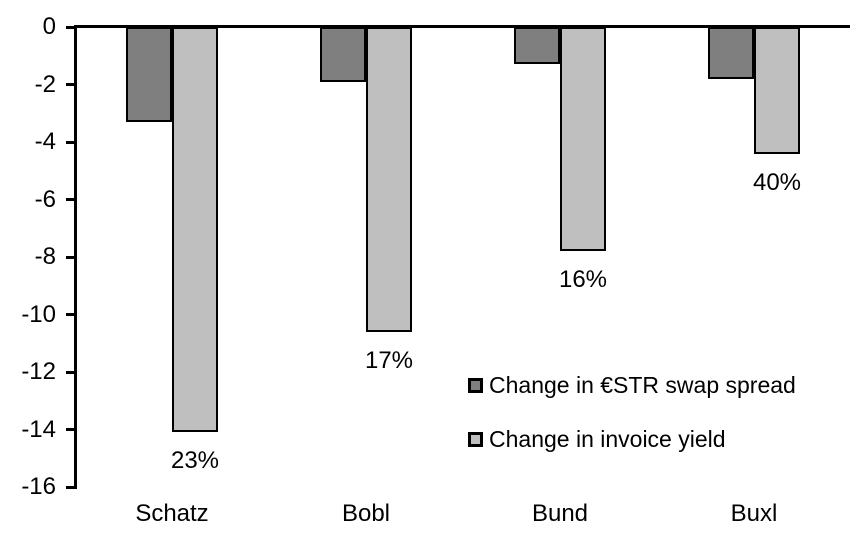 The height and width of the screenshot is (539, 852). Describe the element at coordinates (172, 513) in the screenshot. I see `category-label: Schatz` at that location.